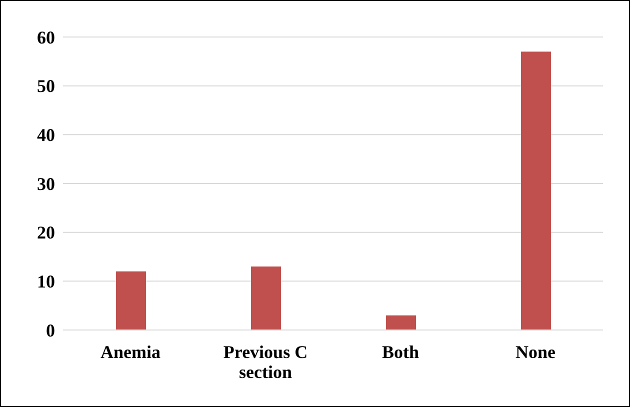 The image size is (630, 407). What do you see at coordinates (536, 352) in the screenshot?
I see `x-tick-label: None` at bounding box center [536, 352].